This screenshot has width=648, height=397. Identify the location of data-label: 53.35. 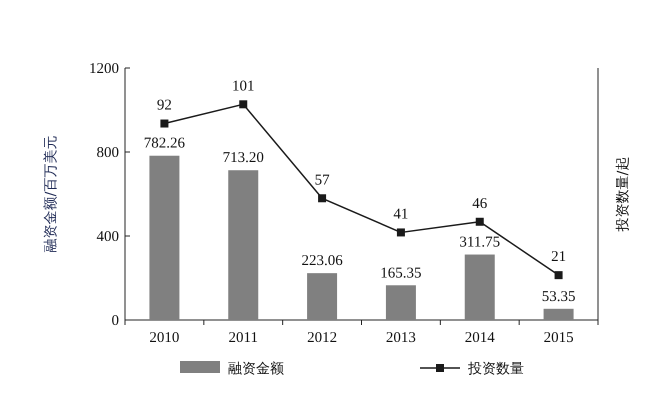
(559, 296).